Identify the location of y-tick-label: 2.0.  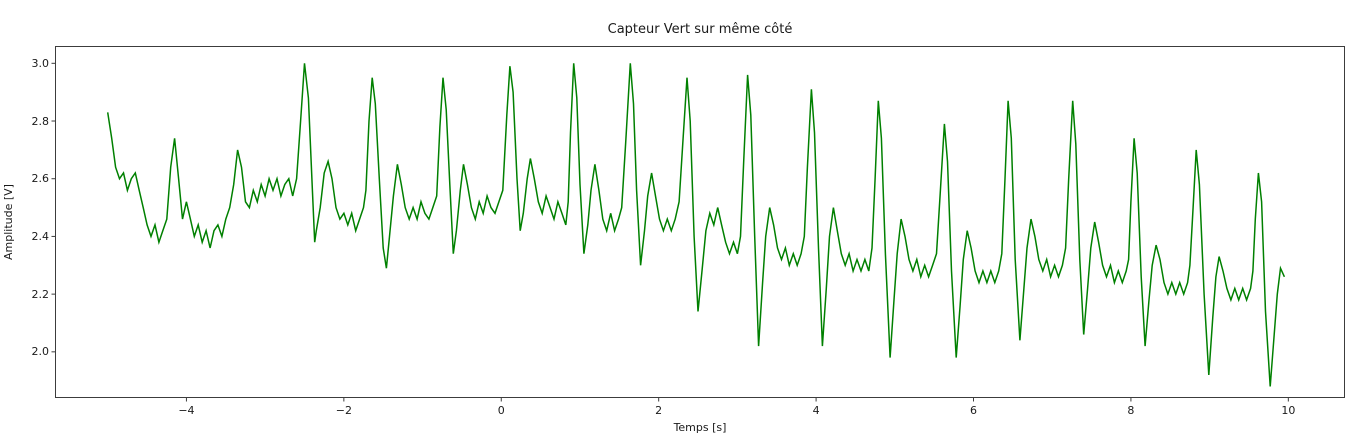
(40, 352).